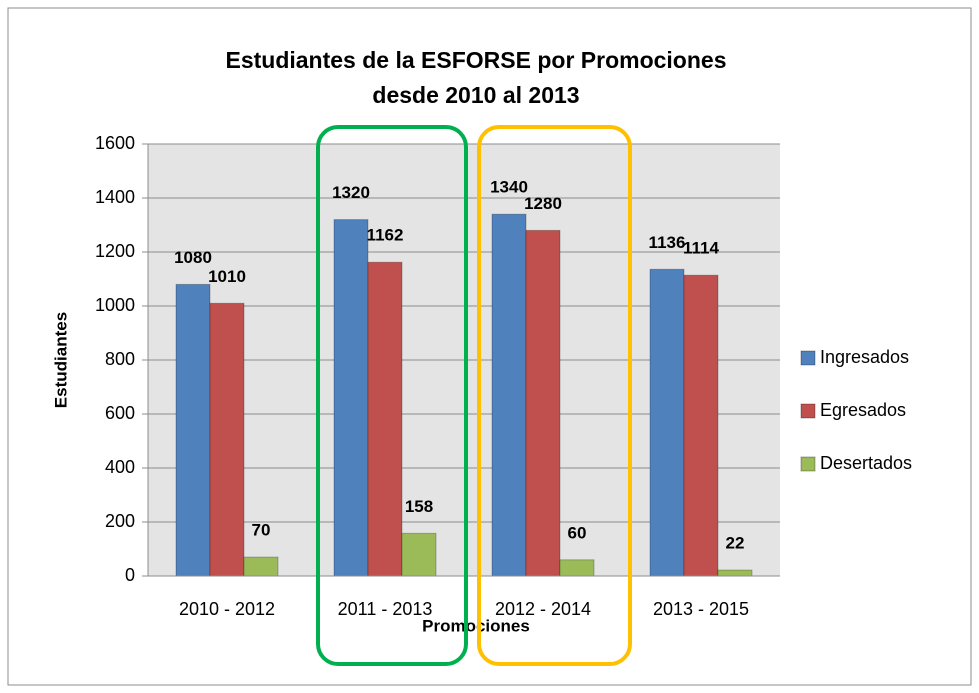  Describe the element at coordinates (543, 609) in the screenshot. I see `x-tick-label: 2012 - 2014` at that location.